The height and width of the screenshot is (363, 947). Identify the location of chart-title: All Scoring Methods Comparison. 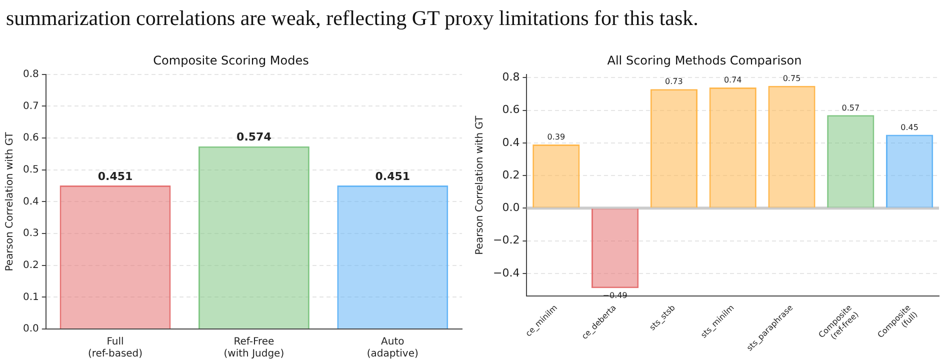
(704, 60).